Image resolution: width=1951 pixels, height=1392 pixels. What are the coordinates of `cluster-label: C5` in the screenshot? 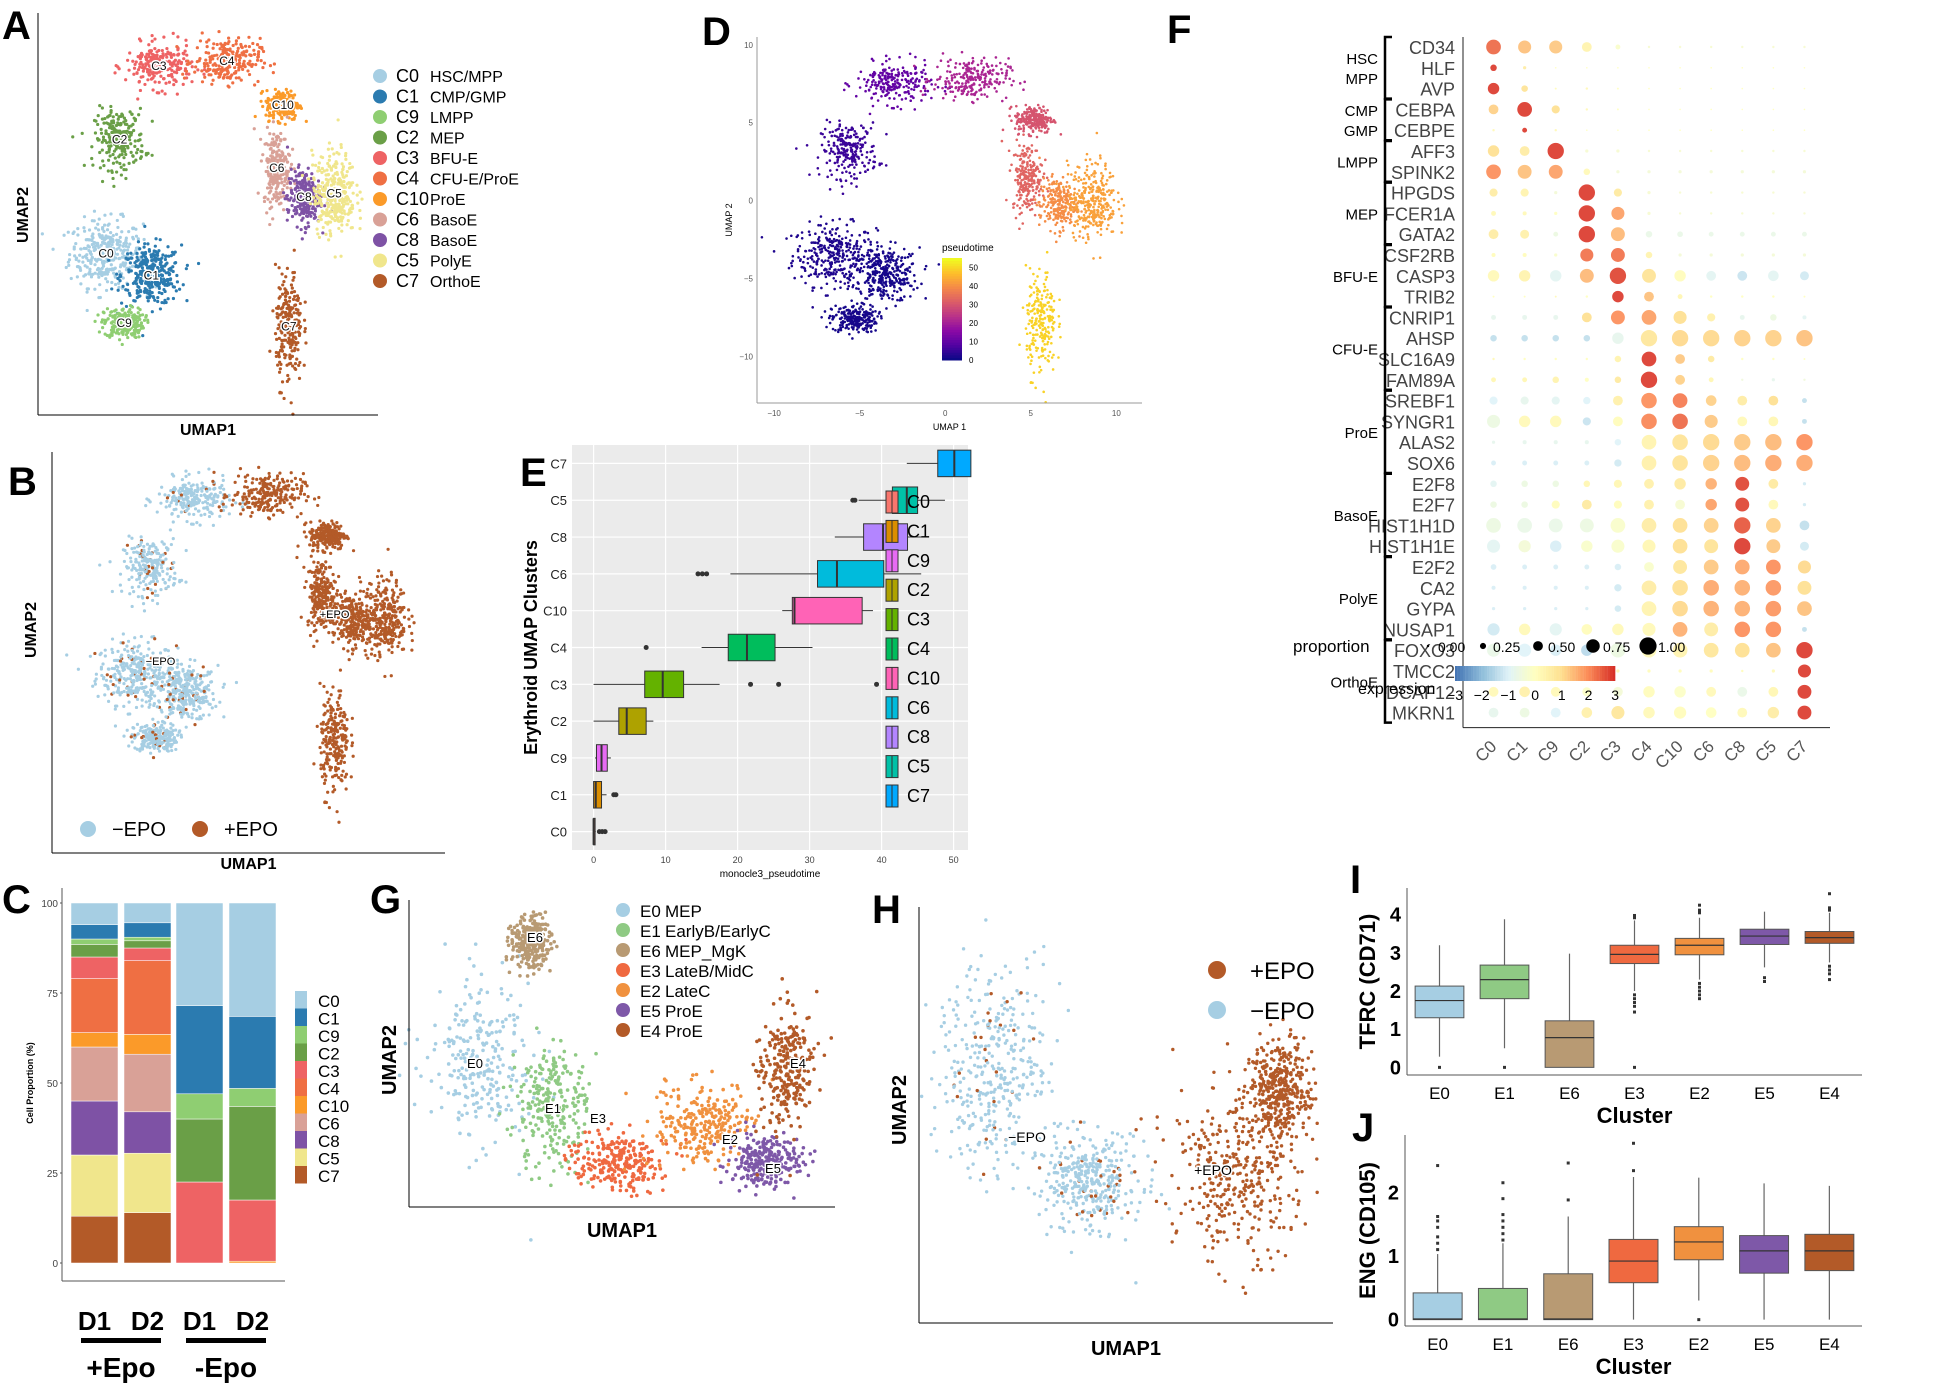 It's located at (335, 194).